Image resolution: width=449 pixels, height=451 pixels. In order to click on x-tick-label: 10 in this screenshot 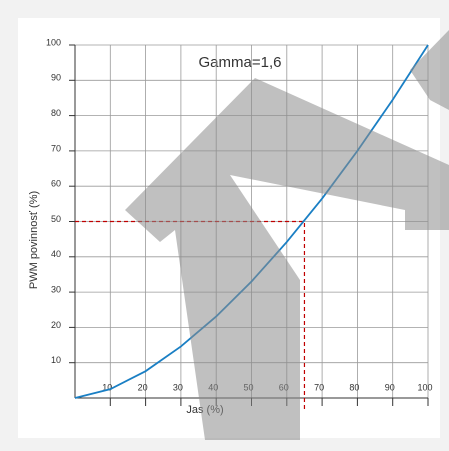, I will do `click(107, 387)`.